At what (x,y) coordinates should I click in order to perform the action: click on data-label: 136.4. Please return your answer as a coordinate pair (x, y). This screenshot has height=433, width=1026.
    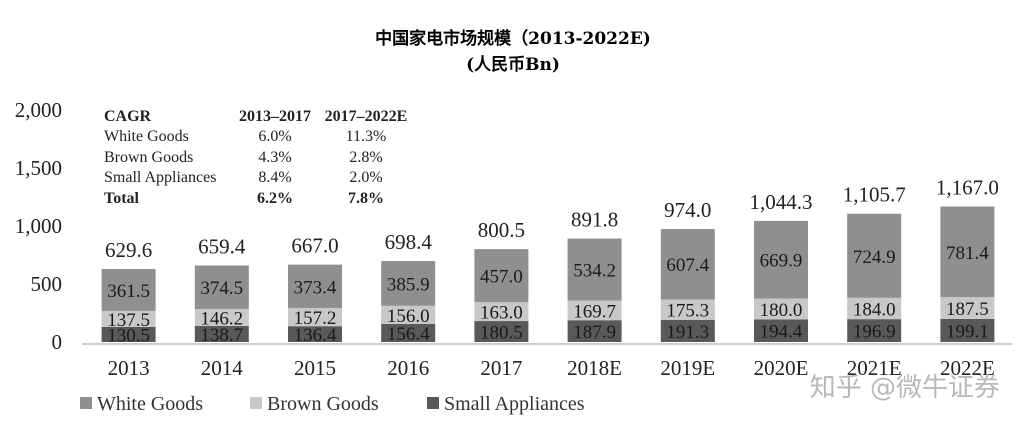
    Looking at the image, I should click on (315, 335).